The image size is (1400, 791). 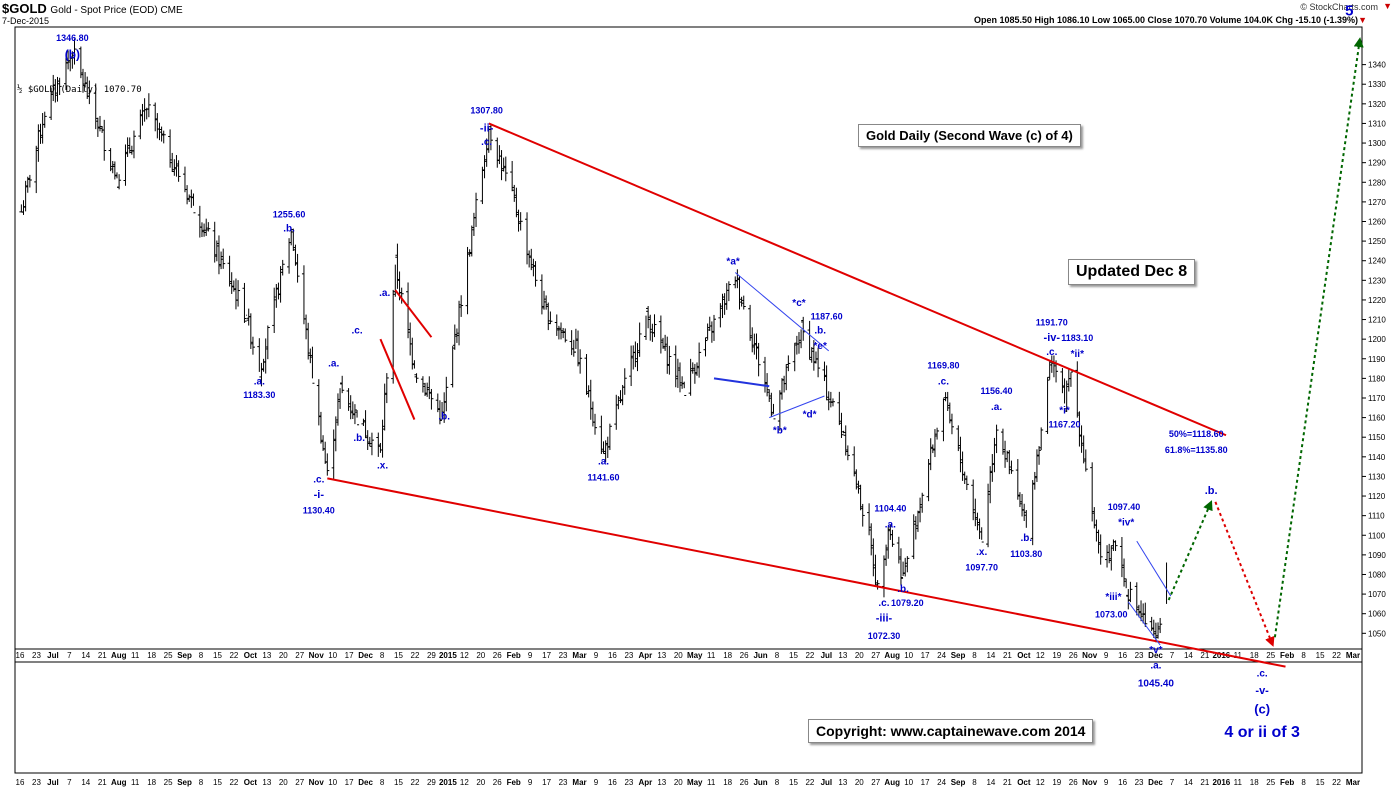 I want to click on wave-label: *a*, so click(x=732, y=262).